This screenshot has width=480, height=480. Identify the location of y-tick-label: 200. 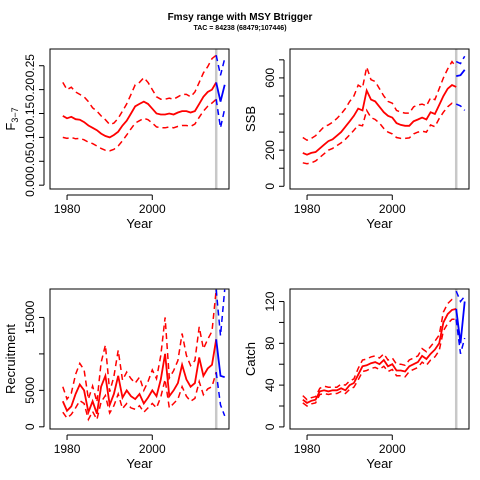
(270, 150).